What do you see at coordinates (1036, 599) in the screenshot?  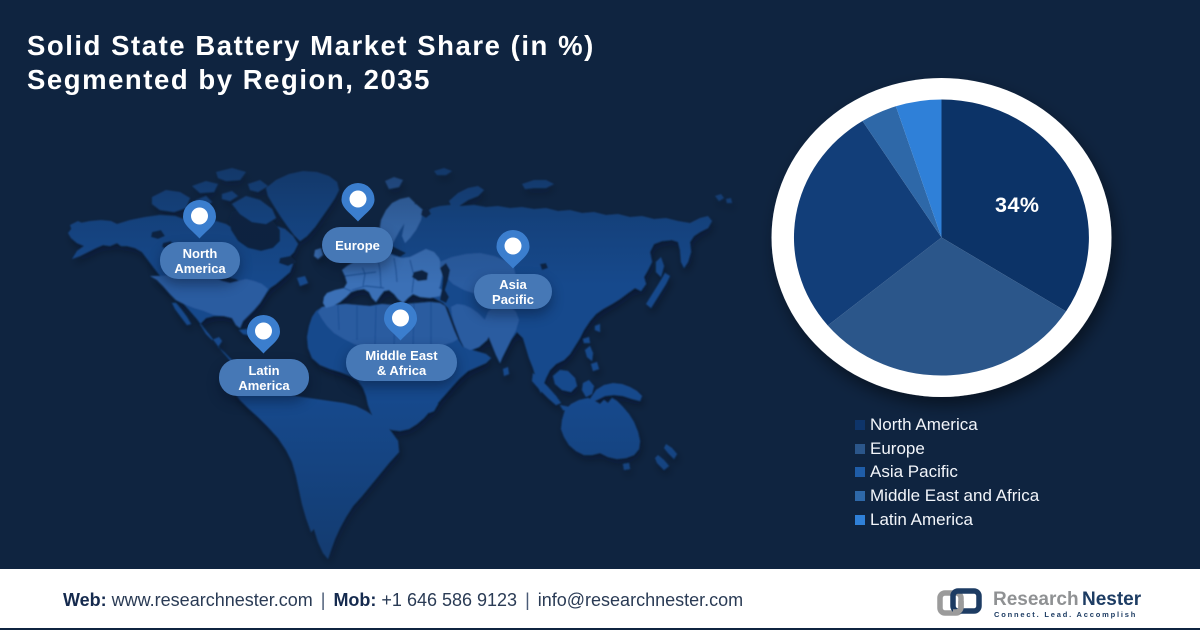 I see `svg-text: Research` at bounding box center [1036, 599].